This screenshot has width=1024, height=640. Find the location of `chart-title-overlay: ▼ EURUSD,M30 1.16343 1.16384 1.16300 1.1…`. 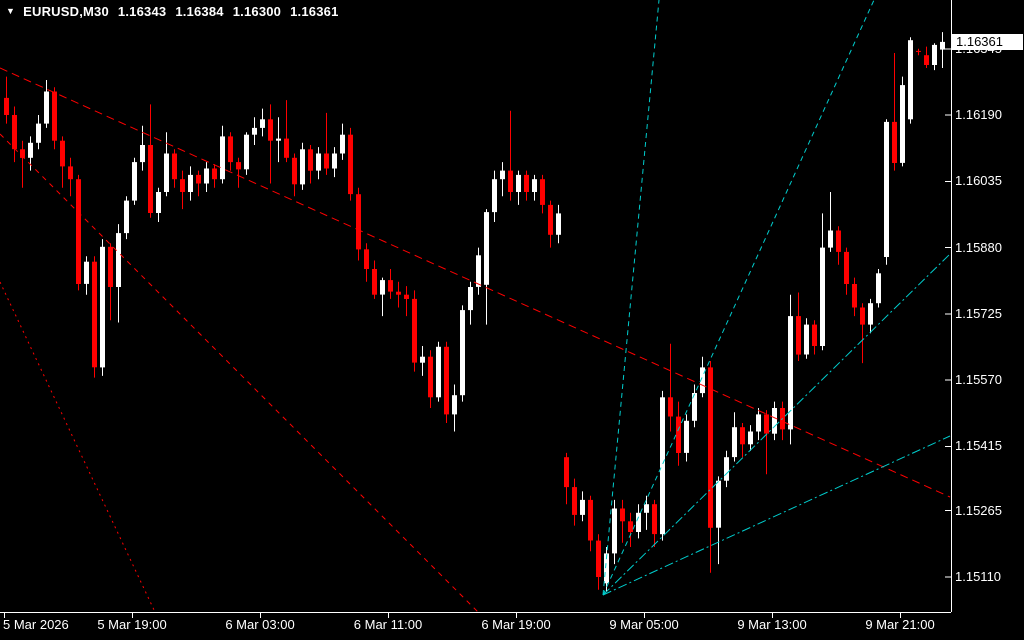

chart-title-overlay: ▼ EURUSD,M30 1.16343 1.16384 1.16300 1.1… is located at coordinates (172, 11).